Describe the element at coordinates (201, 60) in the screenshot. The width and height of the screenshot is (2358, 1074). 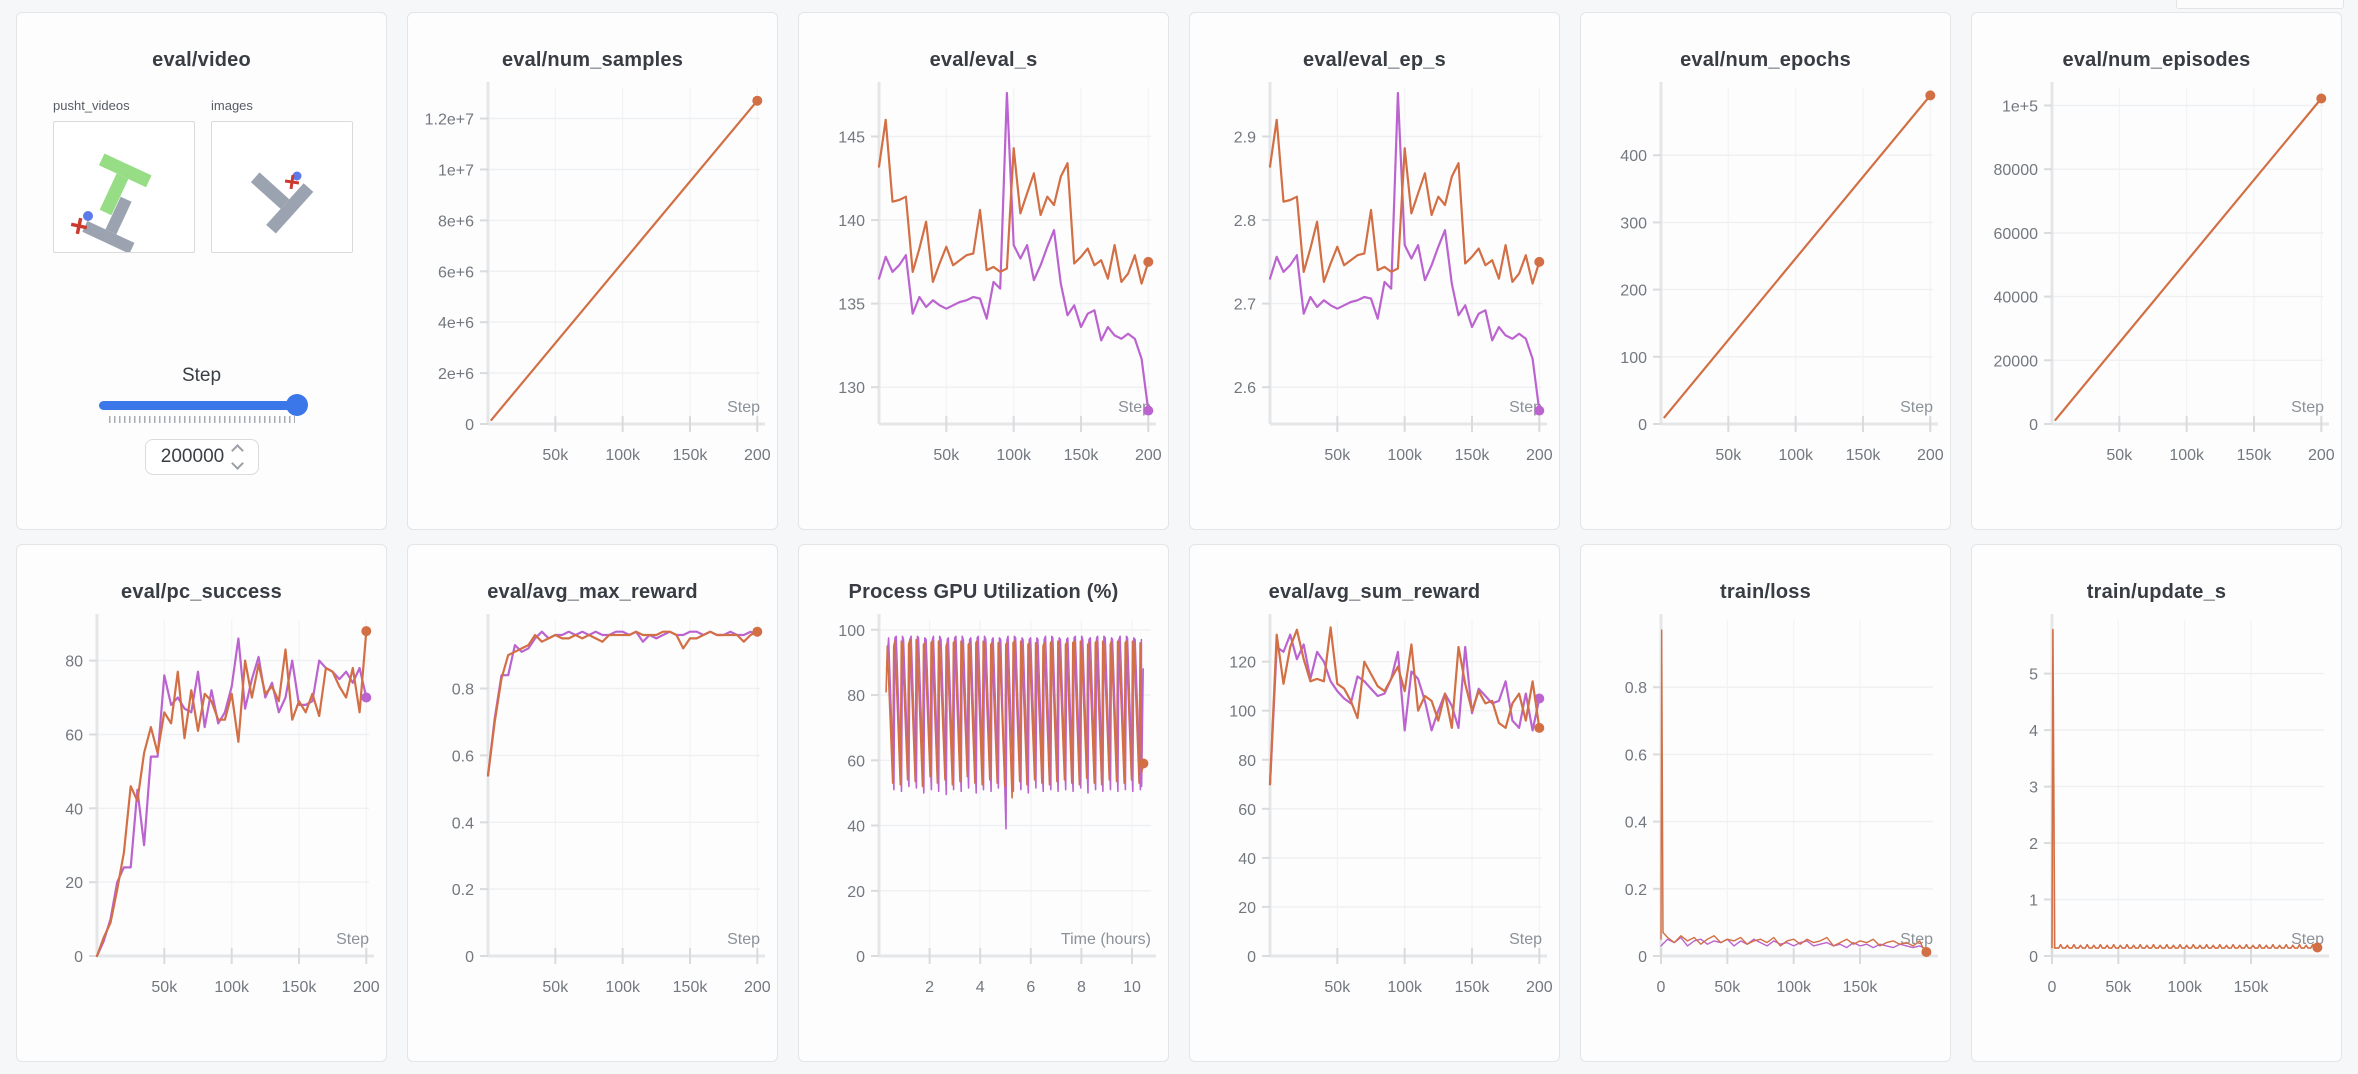
I see `video-panel-title: eval/video` at that location.